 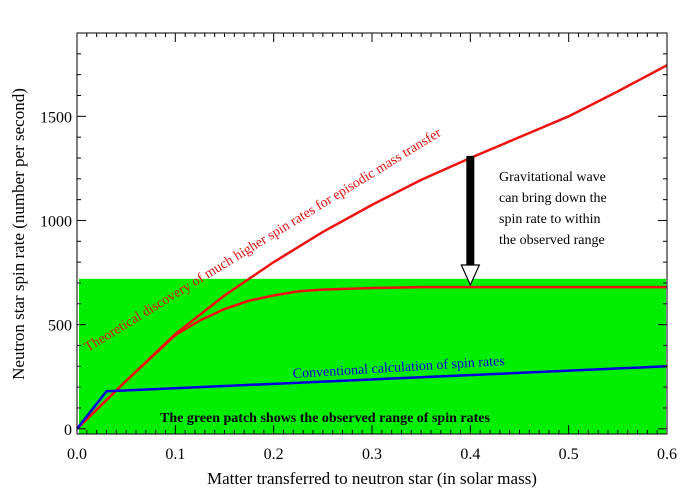 I want to click on y-tick-label: 0, so click(x=68, y=430).